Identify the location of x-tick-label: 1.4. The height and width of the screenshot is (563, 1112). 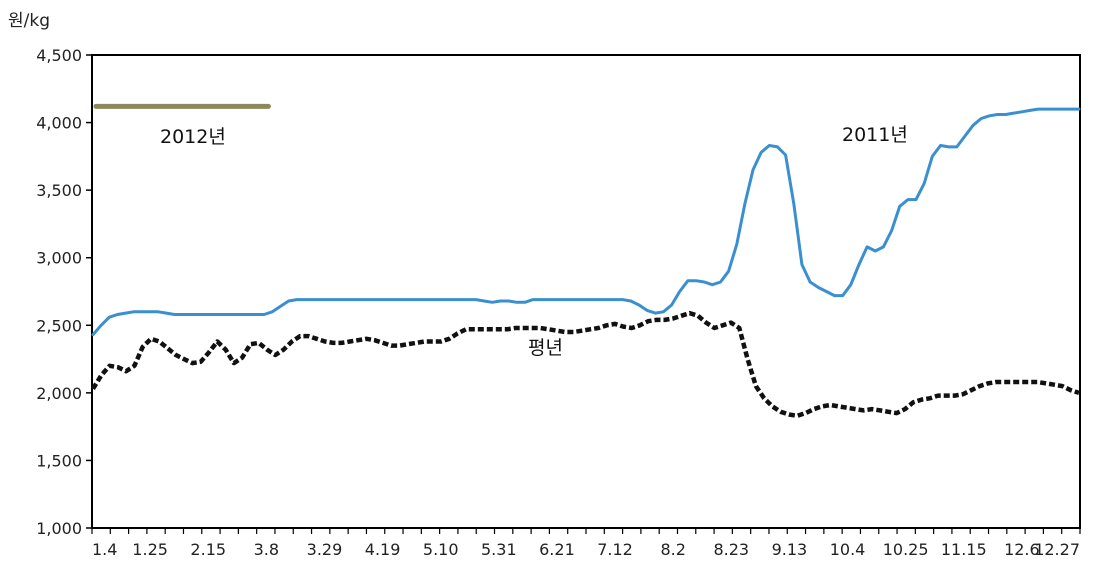
(104, 549).